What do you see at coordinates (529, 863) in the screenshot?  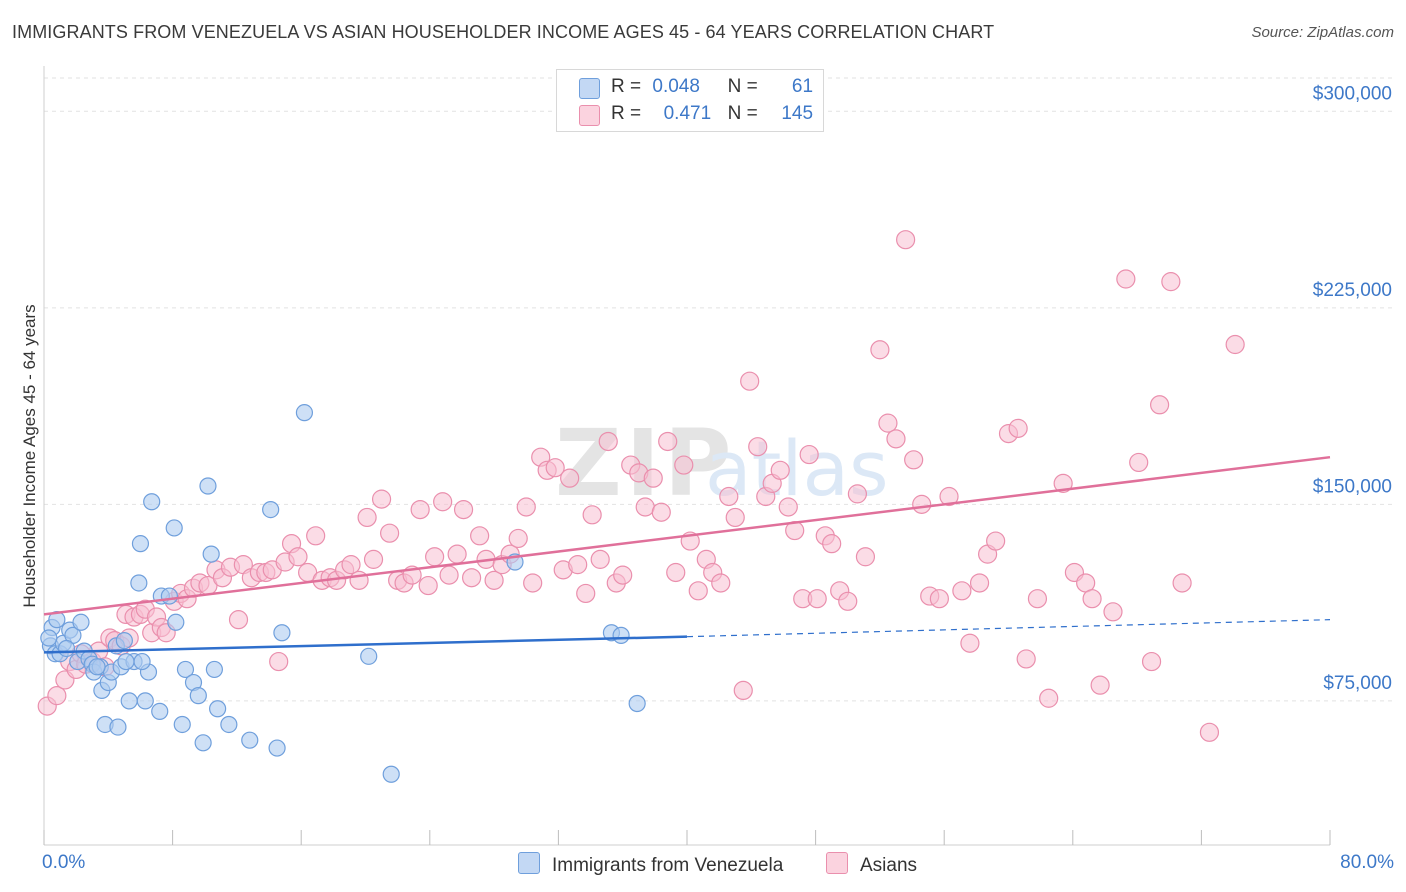 I see `legend-swatch-venezuela` at bounding box center [529, 863].